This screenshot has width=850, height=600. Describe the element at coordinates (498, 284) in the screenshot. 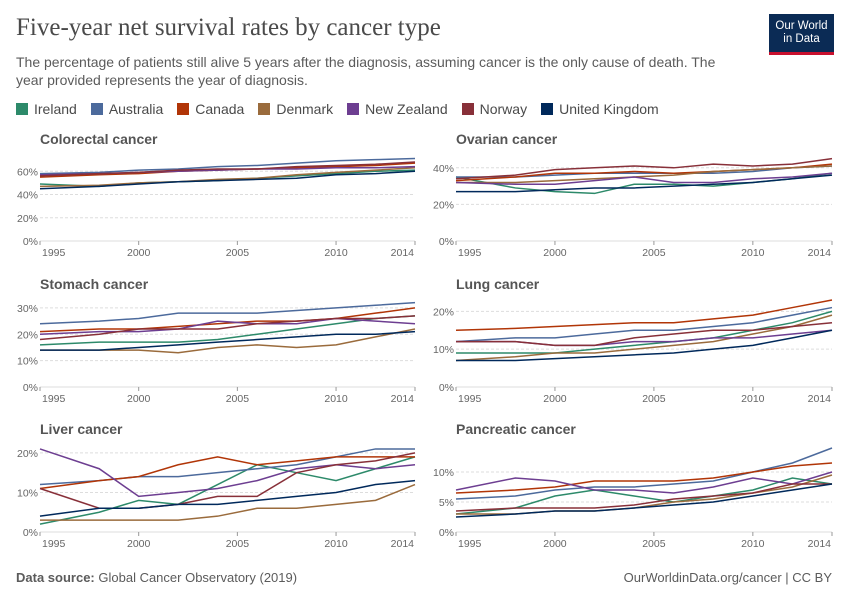

I see `panel-title: Lung cancer` at that location.